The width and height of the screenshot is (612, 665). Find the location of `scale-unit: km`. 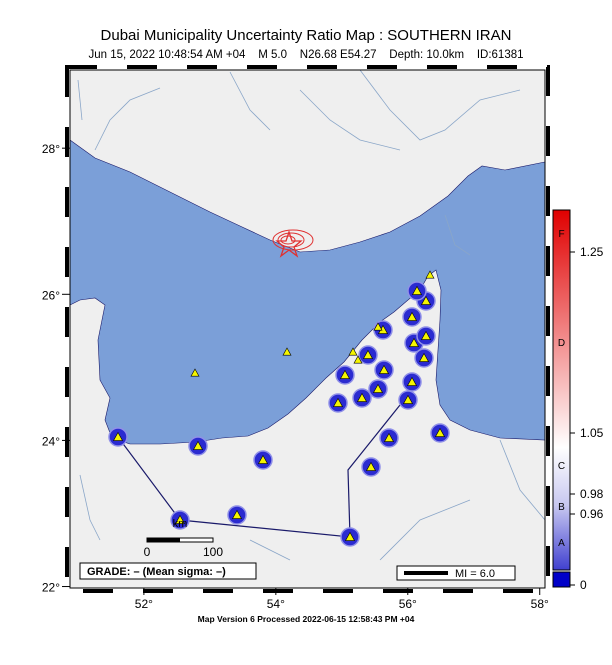

scale-unit: km is located at coordinates (180, 524).